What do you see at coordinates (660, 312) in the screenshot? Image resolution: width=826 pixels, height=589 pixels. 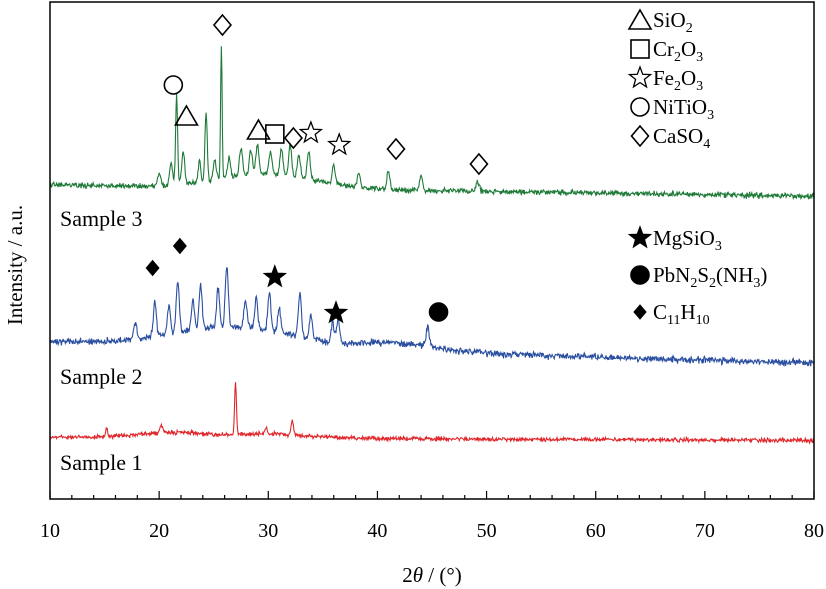 I see `legend-label-part: C` at bounding box center [660, 312].